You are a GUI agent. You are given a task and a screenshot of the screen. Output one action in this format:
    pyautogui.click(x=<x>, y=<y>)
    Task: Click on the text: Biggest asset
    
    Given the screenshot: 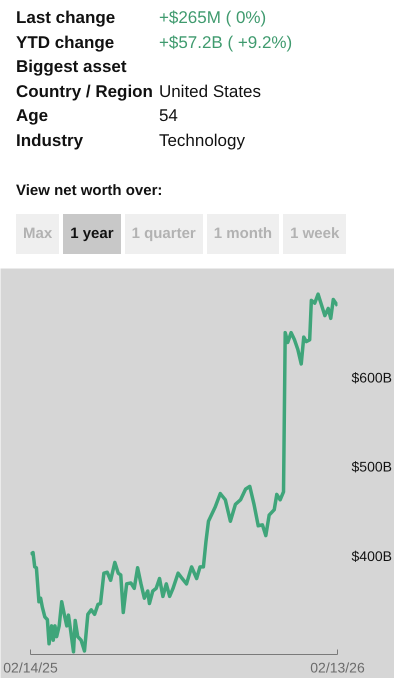 What is the action you would take?
    pyautogui.click(x=72, y=67)
    